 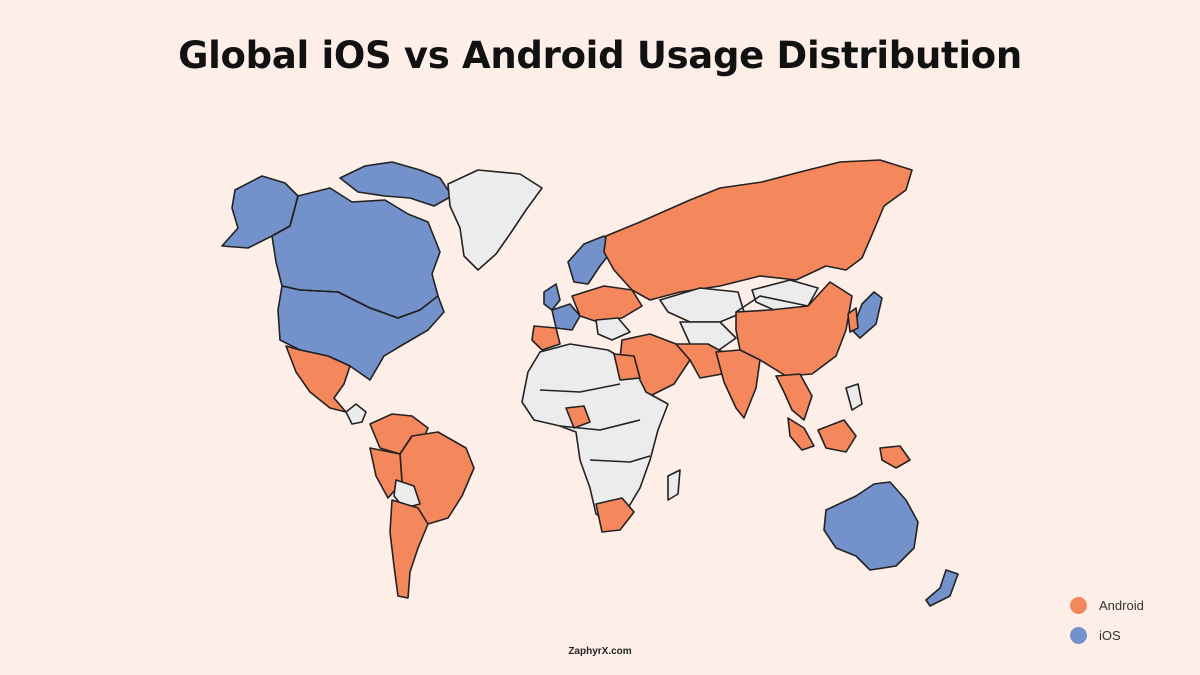 What do you see at coordinates (772, 304) in the screenshot?
I see `border-russia-china` at bounding box center [772, 304].